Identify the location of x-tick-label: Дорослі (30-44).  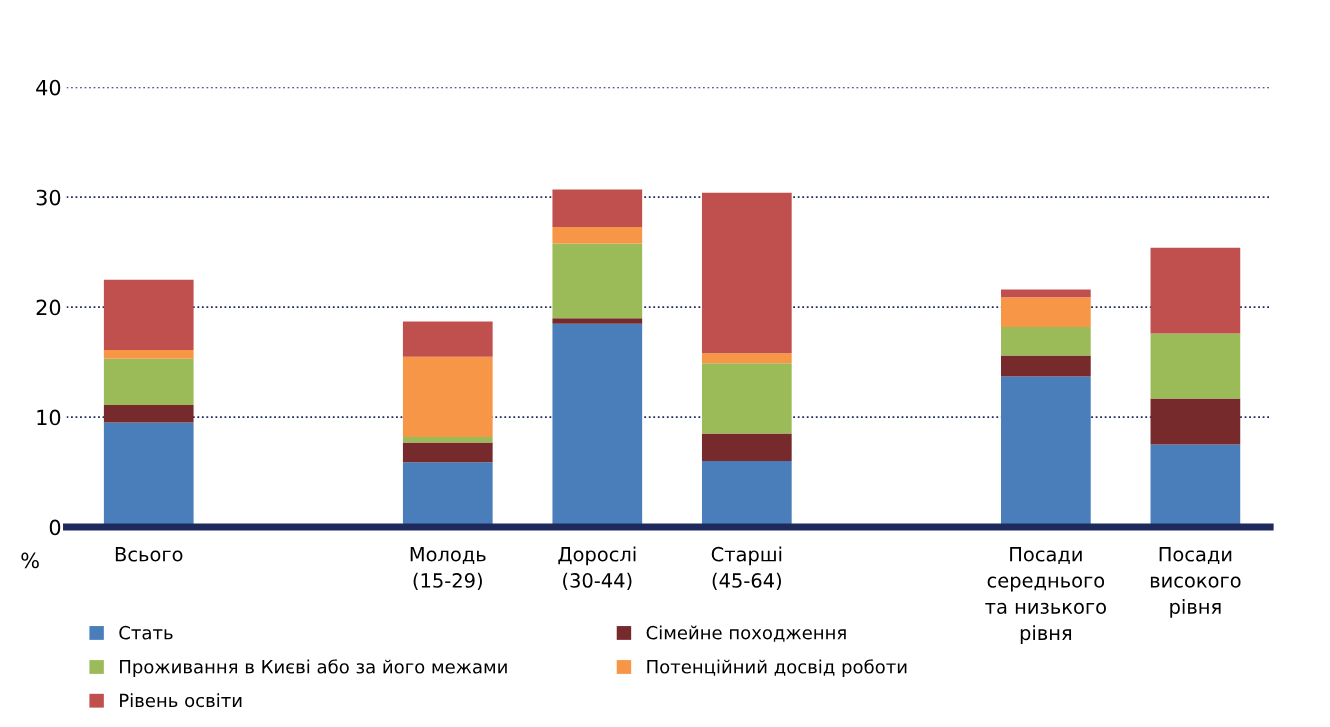
(597, 568).